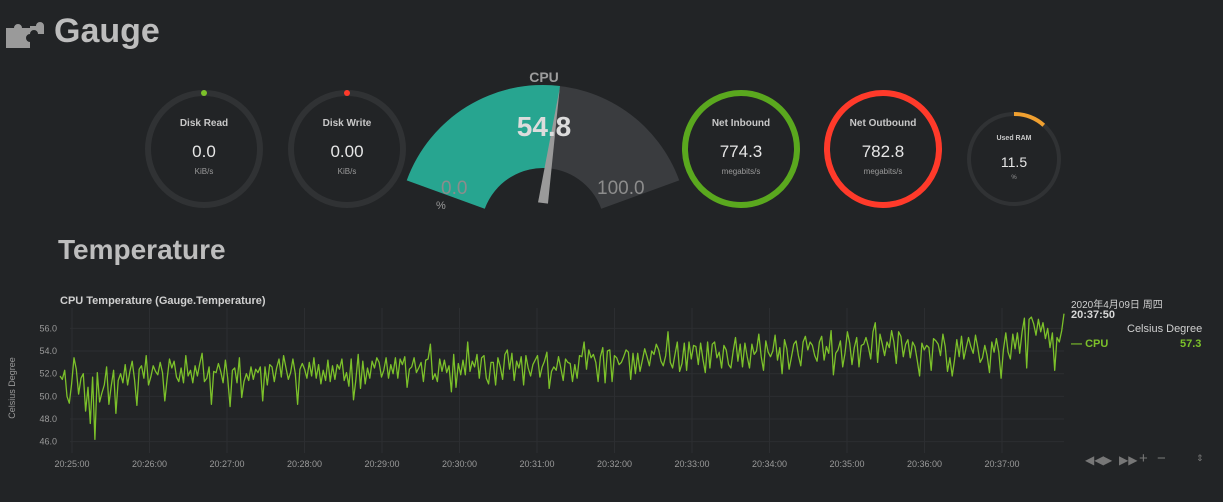 The image size is (1223, 502). What do you see at coordinates (741, 151) in the screenshot?
I see `net-inbound-value: 774.3` at bounding box center [741, 151].